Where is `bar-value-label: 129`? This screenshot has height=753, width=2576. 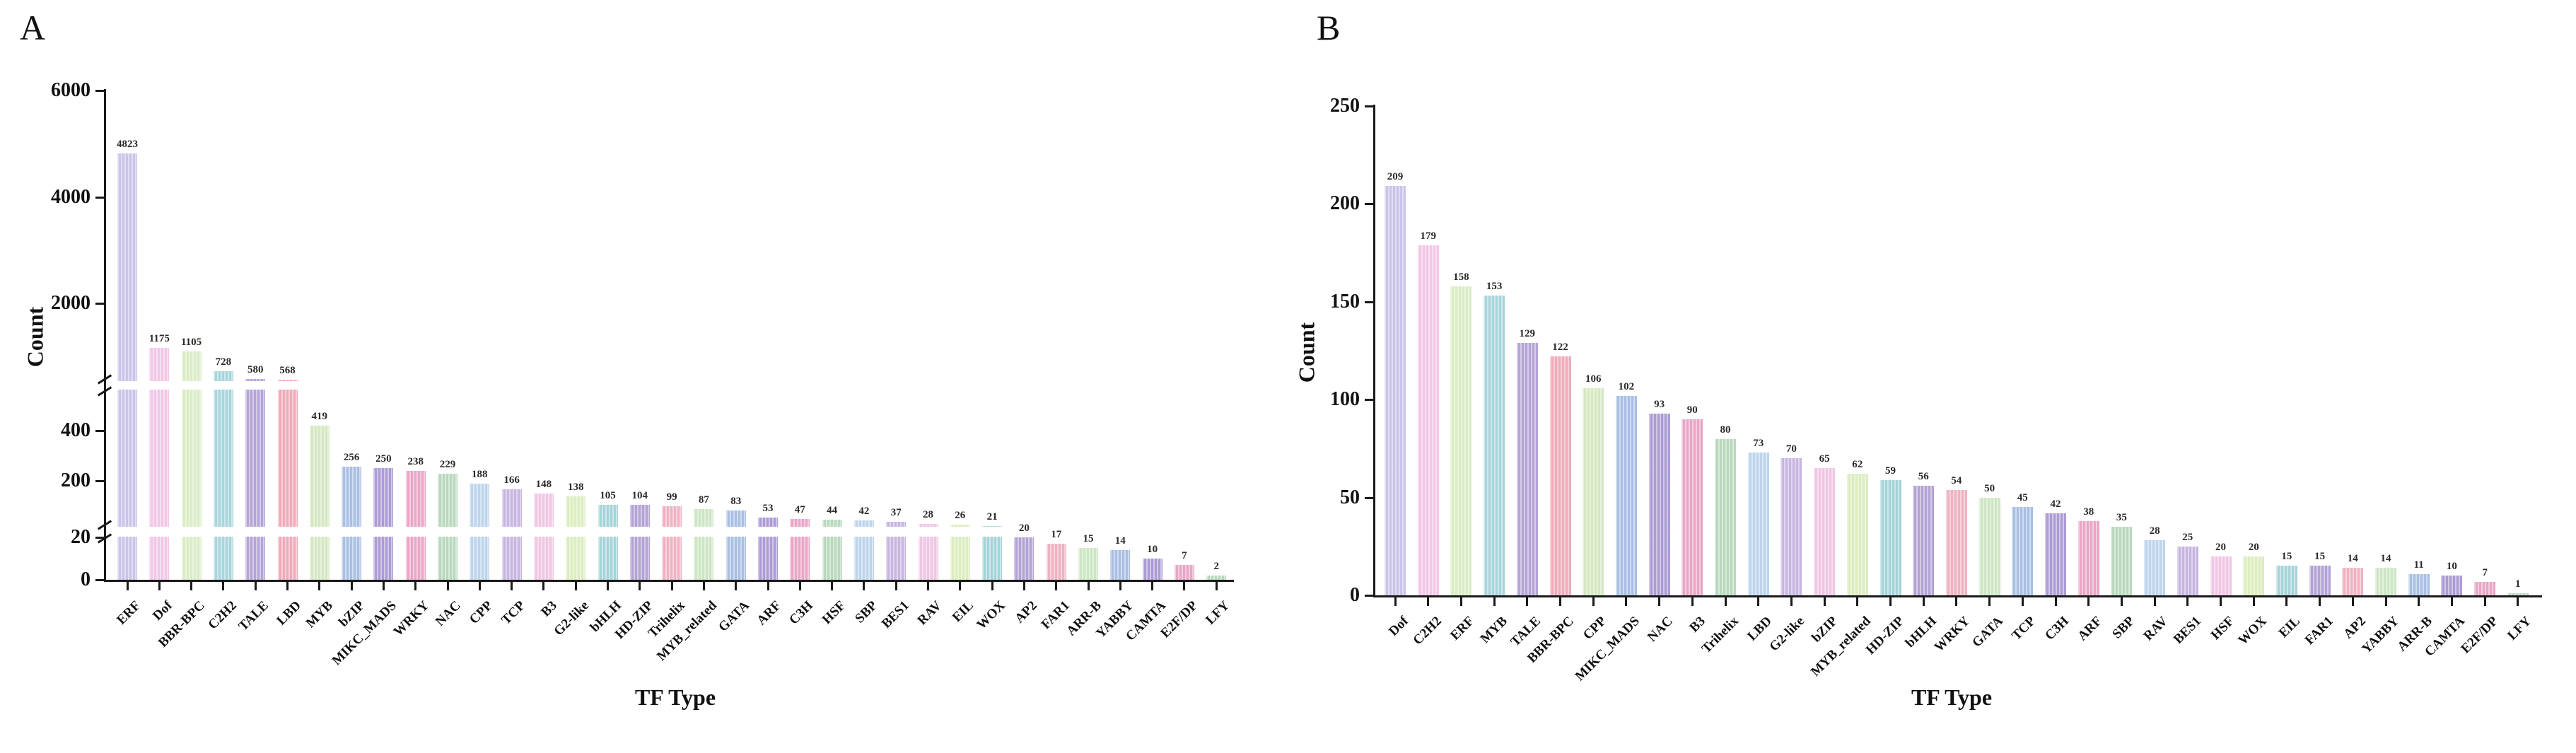 bar-value-label: 129 is located at coordinates (1528, 333).